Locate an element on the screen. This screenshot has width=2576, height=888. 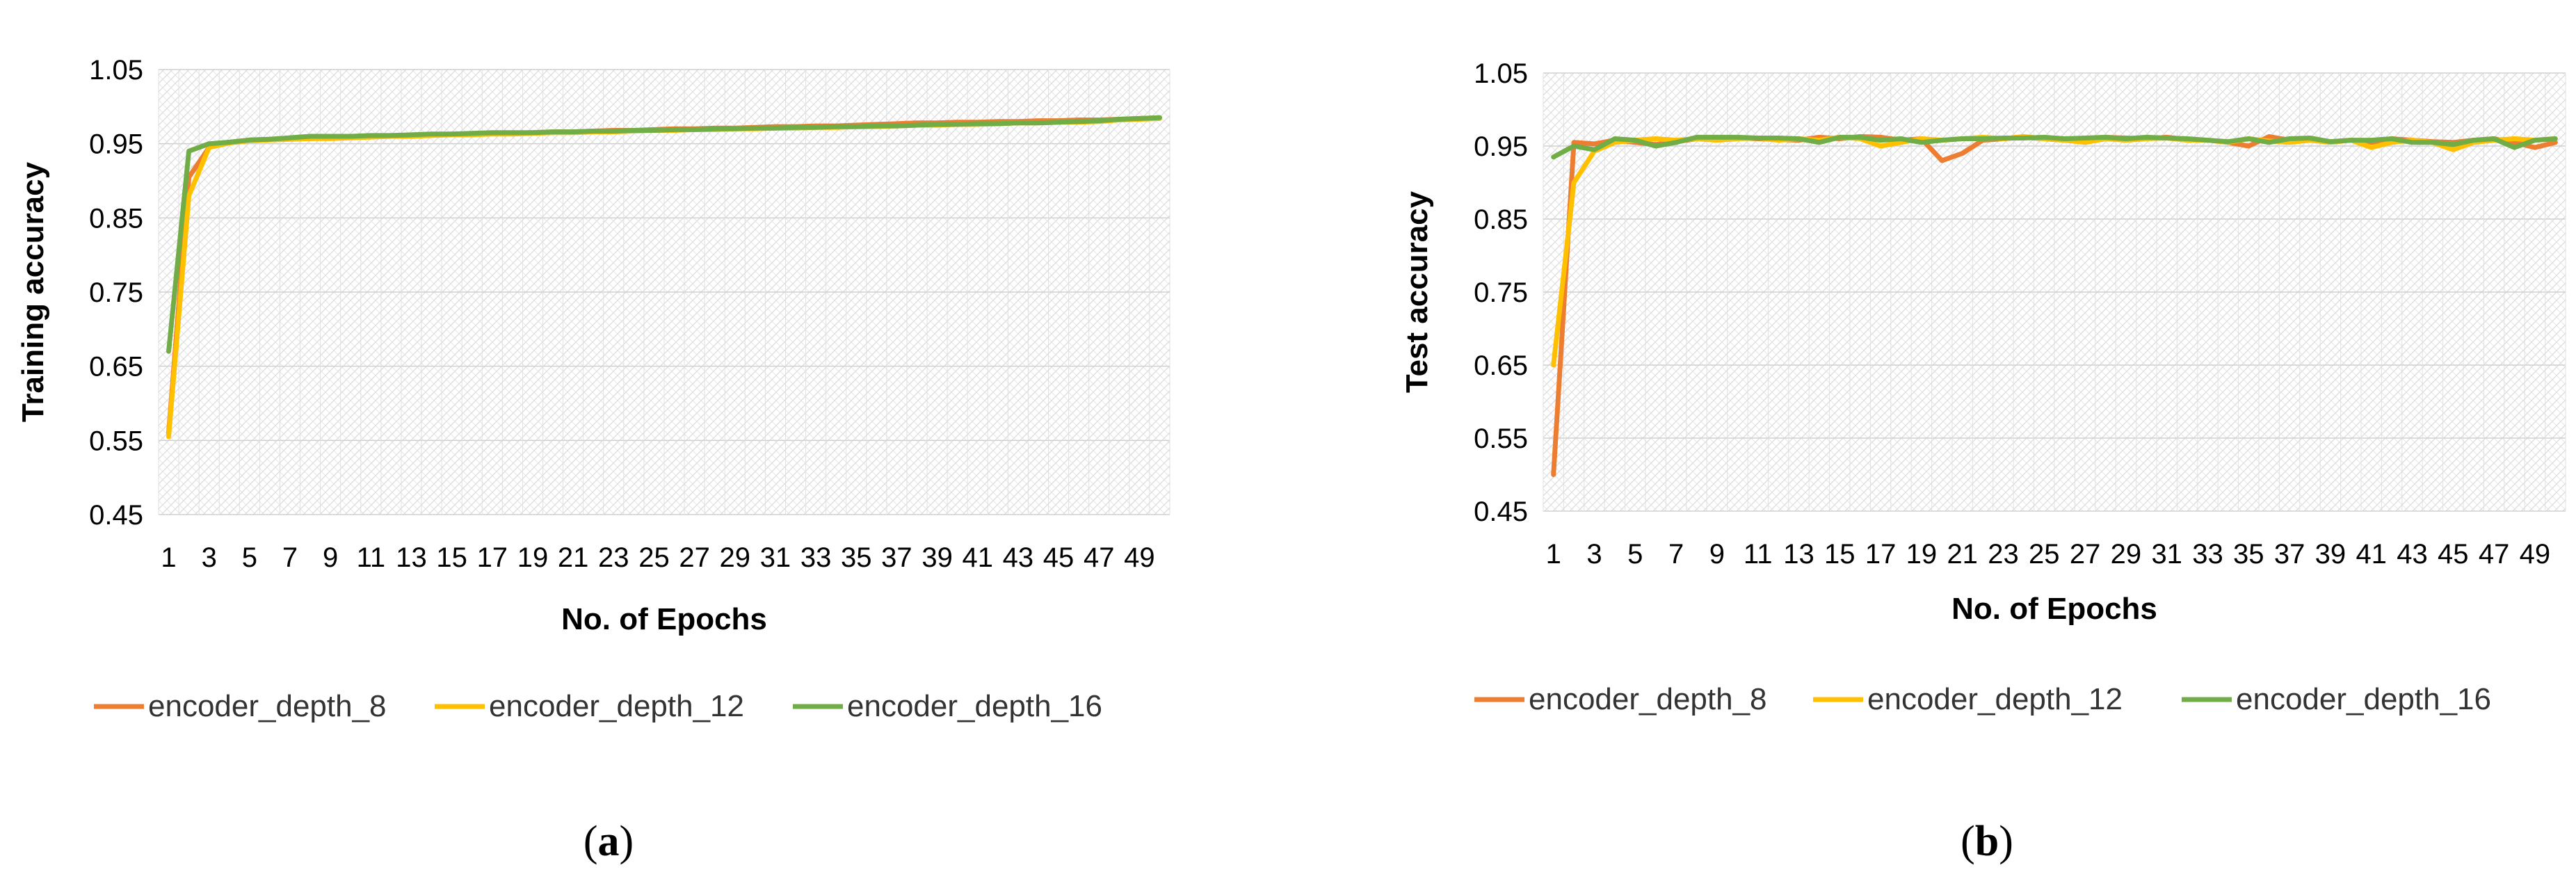
x-tick-label: 43 is located at coordinates (2412, 554).